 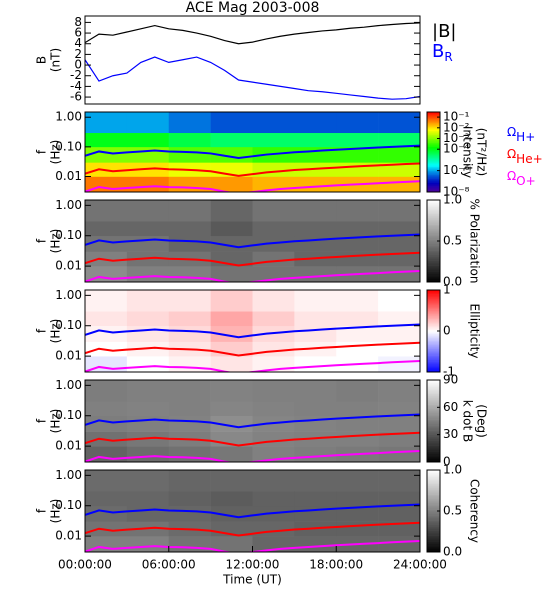 What do you see at coordinates (452, 200) in the screenshot?
I see `colorbar-tick-label: 1.0` at bounding box center [452, 200].